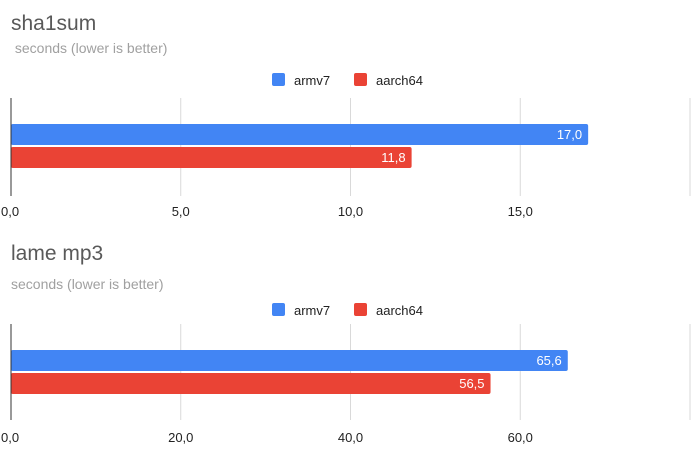 The image size is (700, 460). What do you see at coordinates (548, 360) in the screenshot?
I see `data-label-armv7: 65,6` at bounding box center [548, 360].